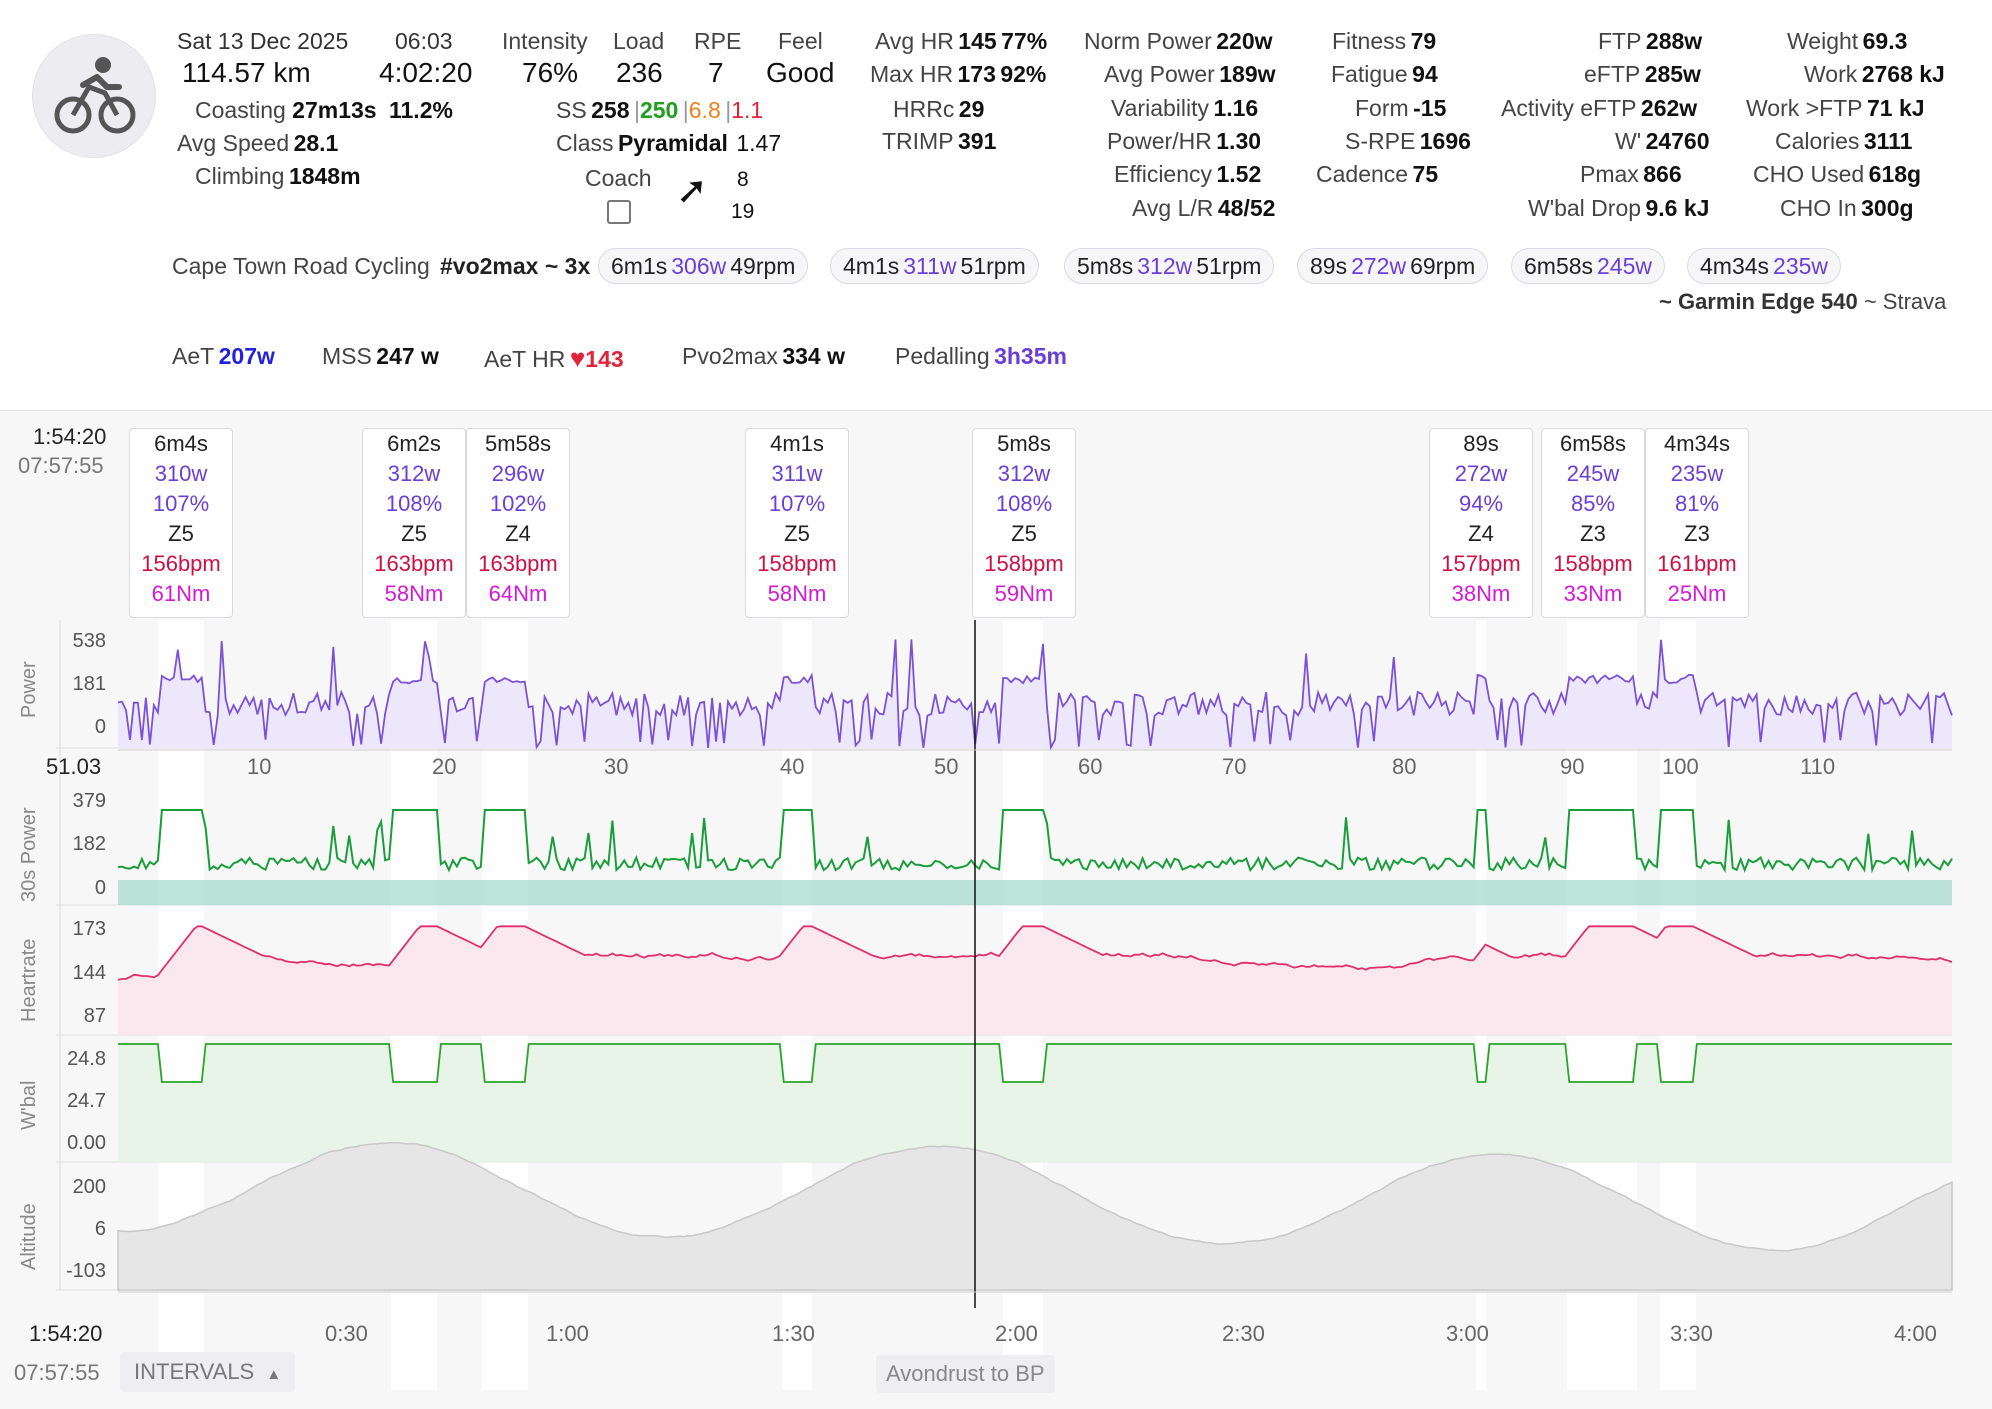  I want to click on interval-summary-box: 5m58s 296w 102% Z4 163bpm 64Nm, so click(518, 523).